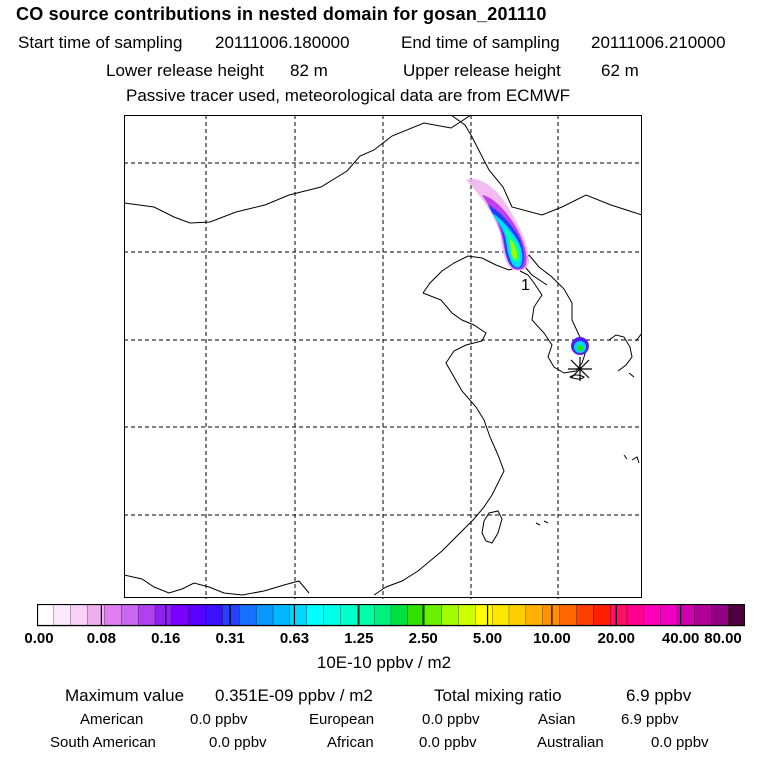  I want to click on colorbar-tick-label: 5.00, so click(487, 638).